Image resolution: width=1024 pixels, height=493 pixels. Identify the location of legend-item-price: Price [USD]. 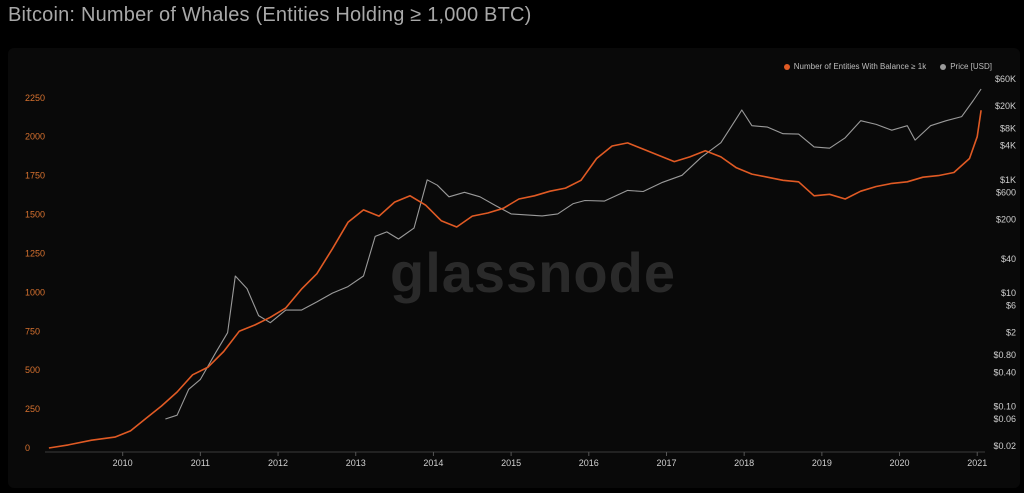
(966, 66).